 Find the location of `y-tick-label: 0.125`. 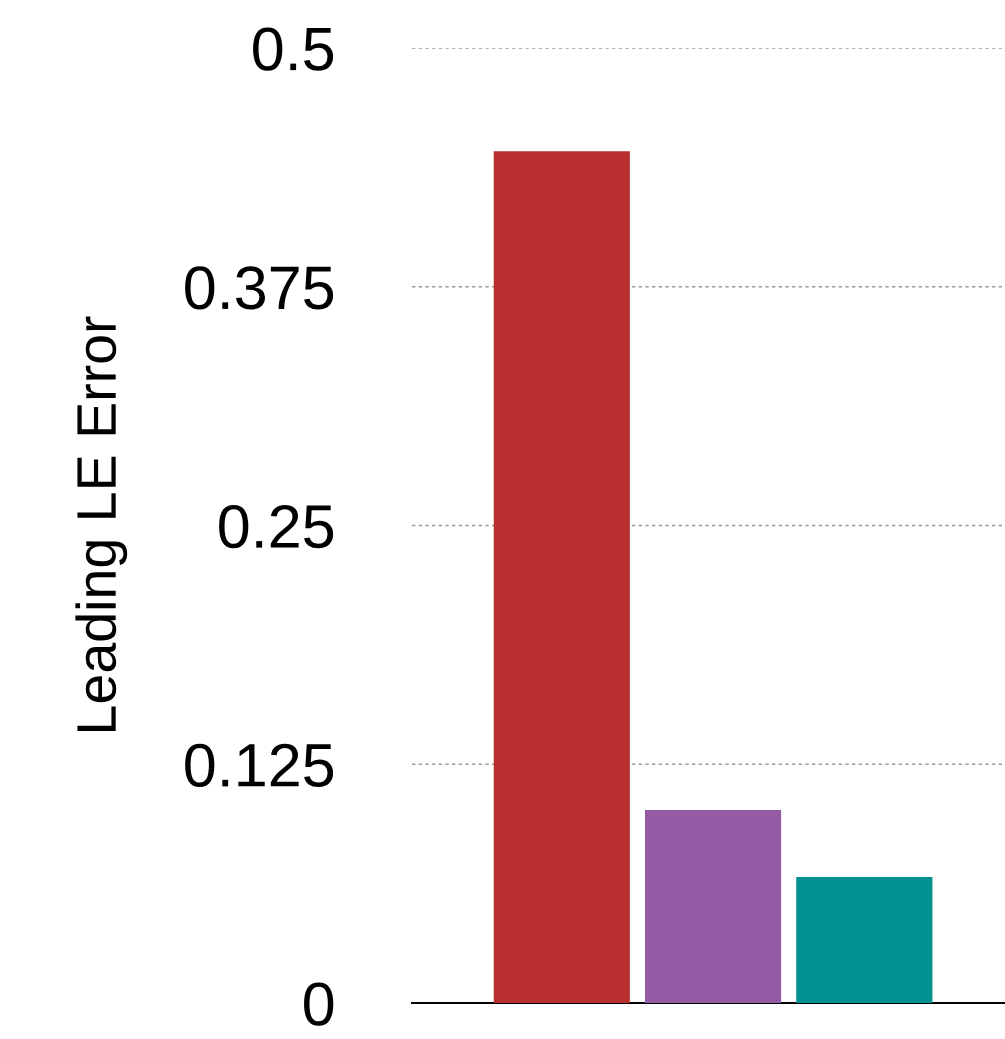

y-tick-label: 0.125 is located at coordinates (259, 765).